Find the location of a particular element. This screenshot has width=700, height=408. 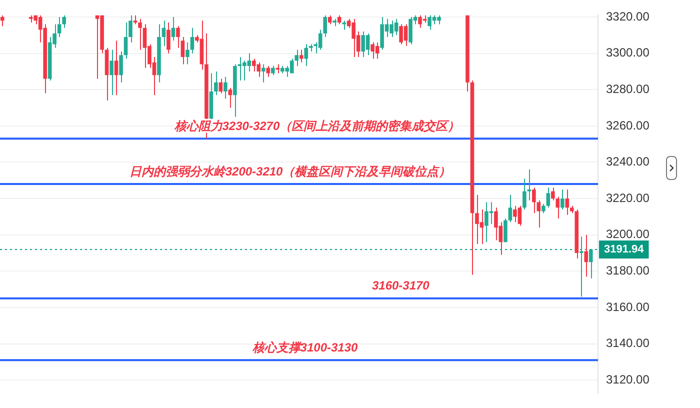

y-tick-label: 3320.00 is located at coordinates (628, 16).